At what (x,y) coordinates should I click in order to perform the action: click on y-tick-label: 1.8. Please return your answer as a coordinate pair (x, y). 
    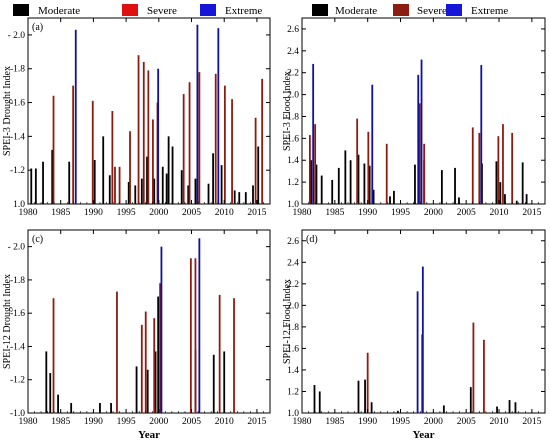
    Looking at the image, I should click on (293, 117).